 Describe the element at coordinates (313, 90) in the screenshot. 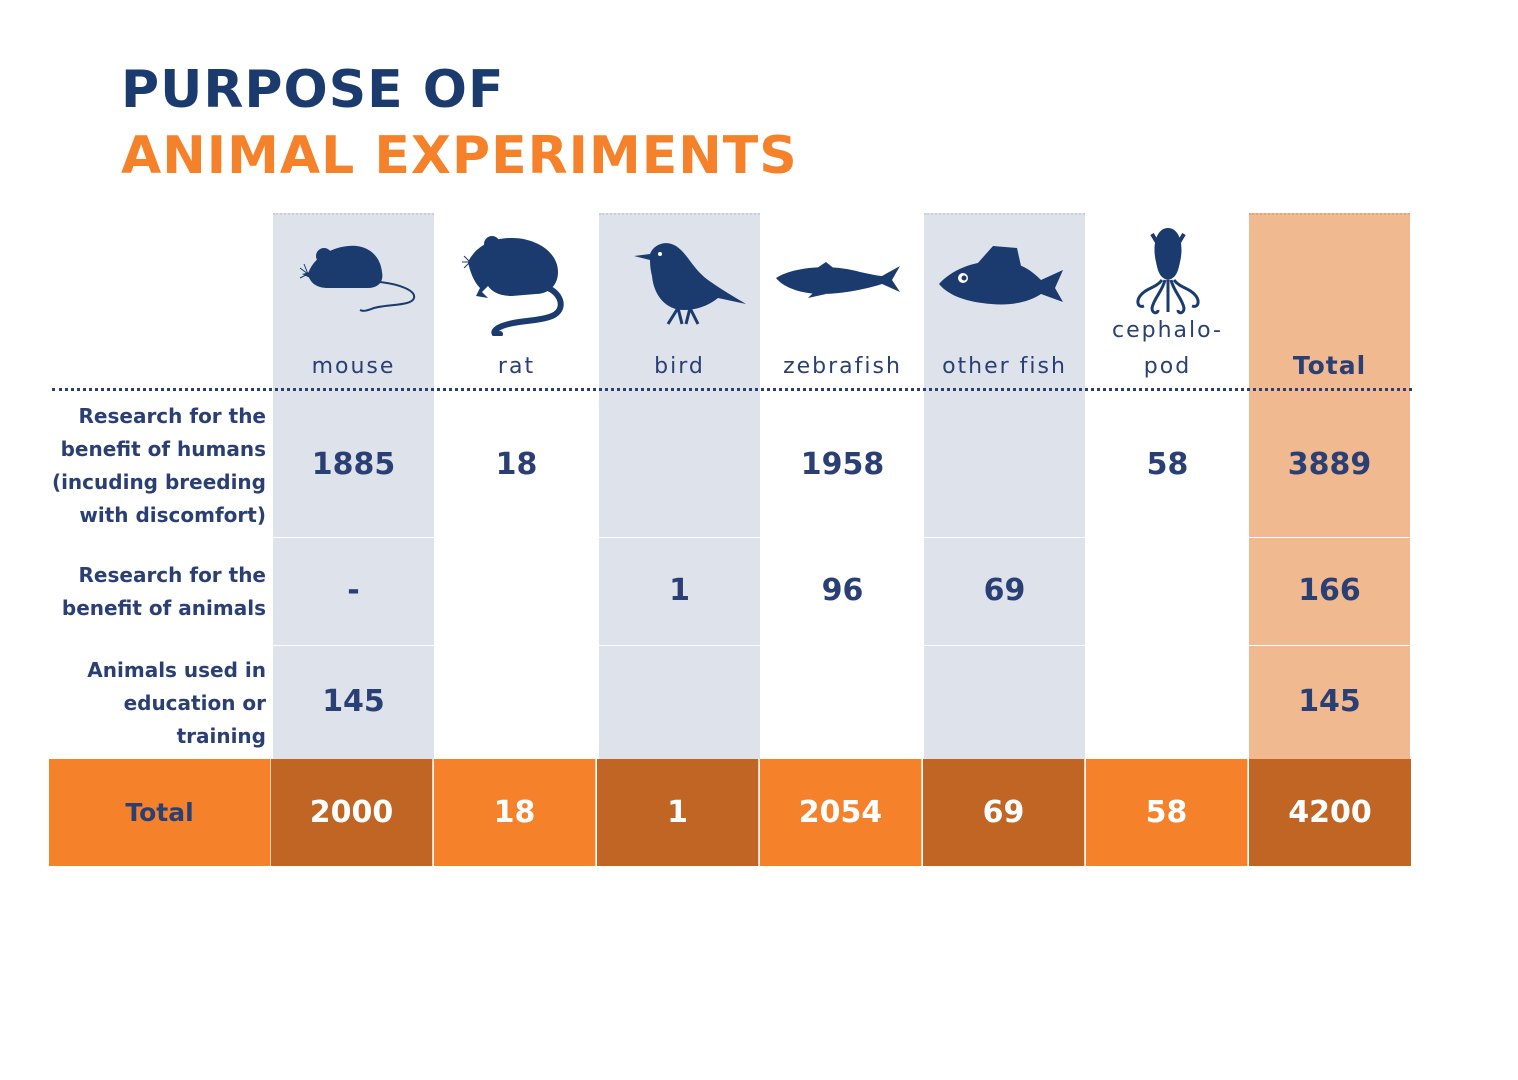

I see `title-line-1: PURPOSE OF` at that location.